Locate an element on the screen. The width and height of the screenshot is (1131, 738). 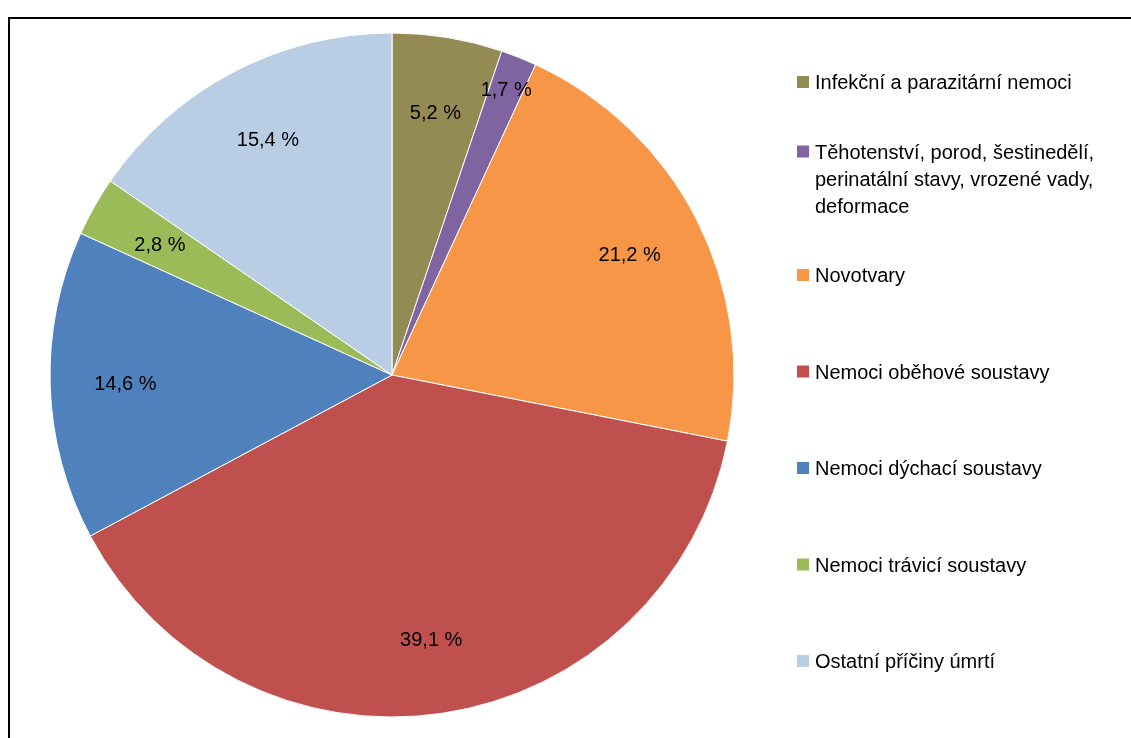
data-label: 21,2 % is located at coordinates (630, 253).